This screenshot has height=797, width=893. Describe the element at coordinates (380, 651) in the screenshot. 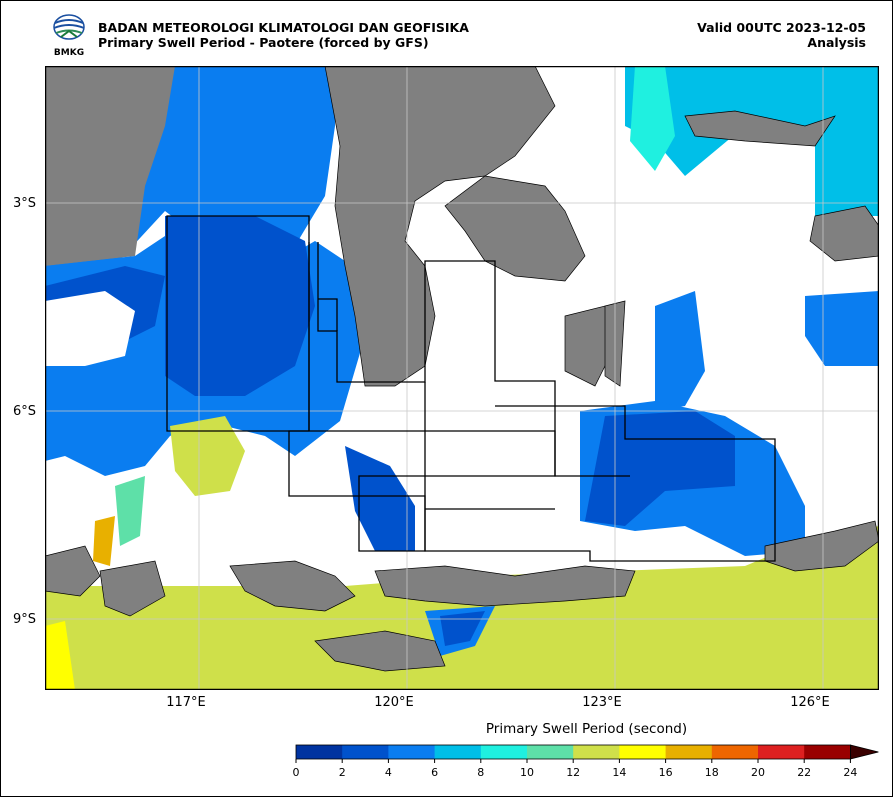

I see `land-sumba` at that location.